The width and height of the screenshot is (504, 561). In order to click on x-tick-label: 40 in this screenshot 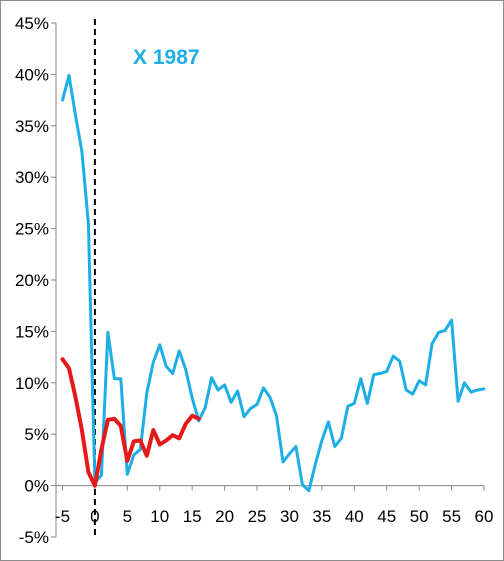, I will do `click(354, 516)`.